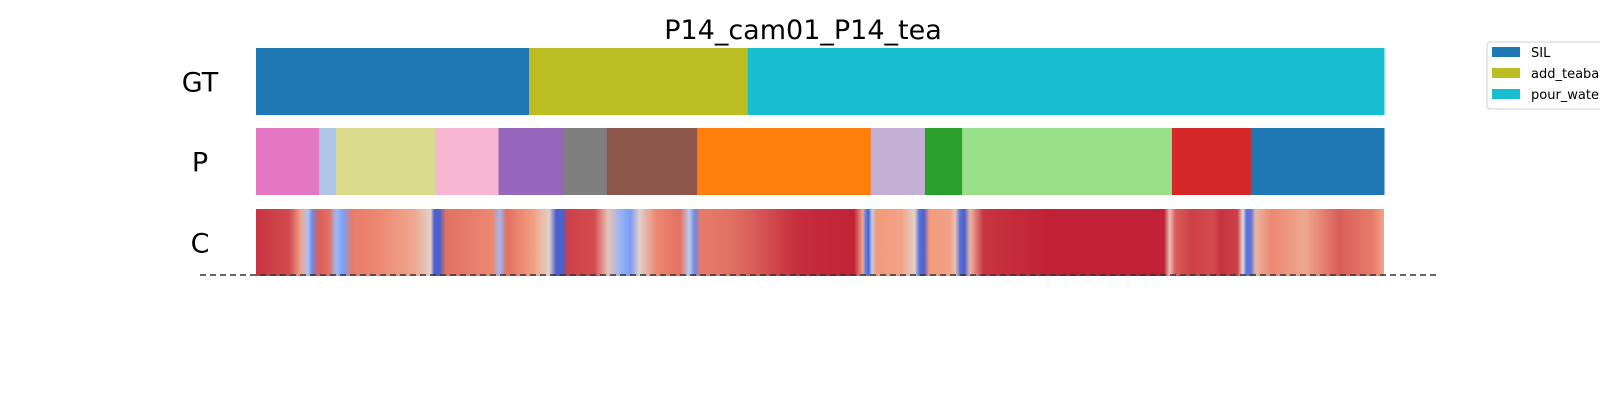 The image size is (1600, 400). I want to click on legend-label-pour-water: pour_water, so click(1565, 95).